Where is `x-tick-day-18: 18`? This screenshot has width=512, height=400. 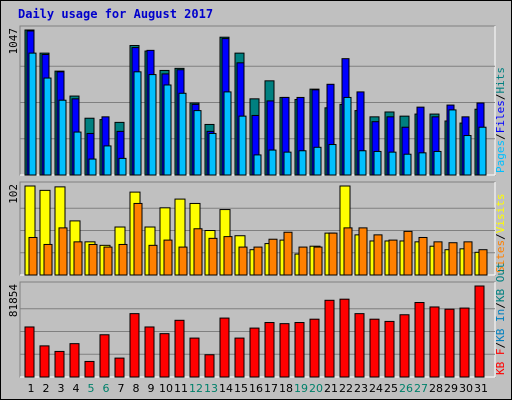 x-tick-day-18: 18 is located at coordinates (286, 388).